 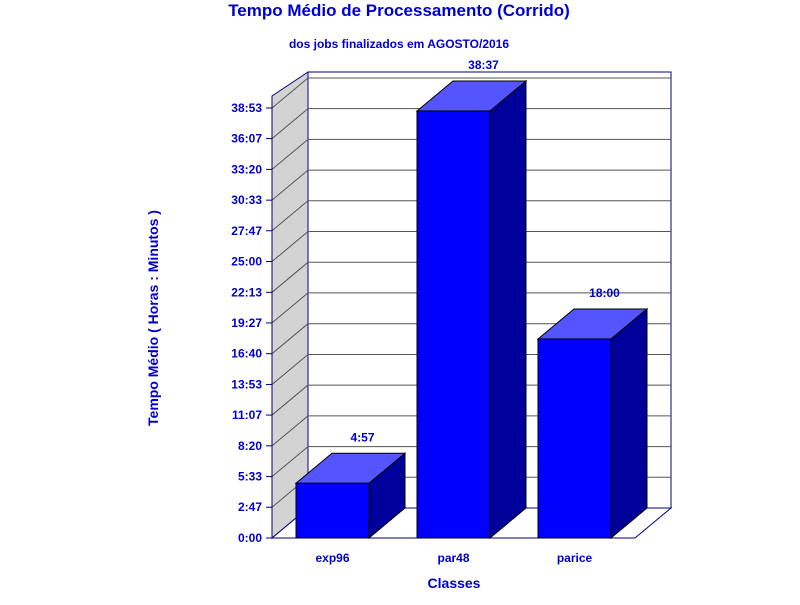 I want to click on y-tick-label: 27:47, so click(x=246, y=231).